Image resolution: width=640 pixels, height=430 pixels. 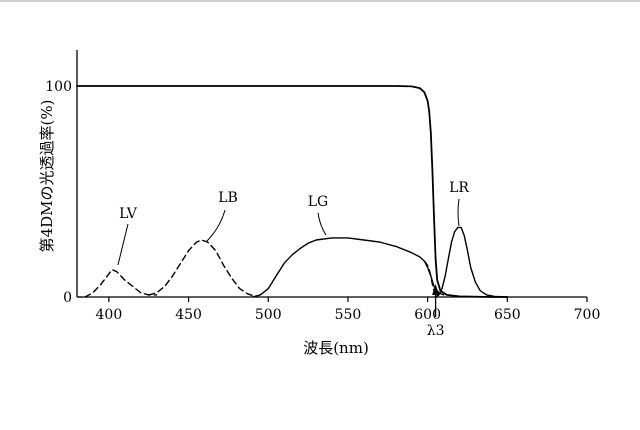 I want to click on curve-label-lb: LB, so click(x=228, y=198).